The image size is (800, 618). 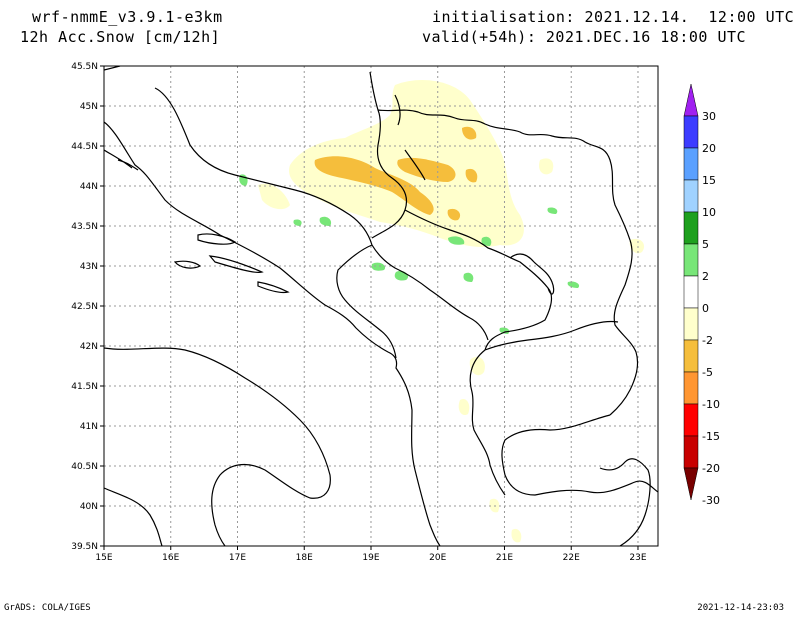 What do you see at coordinates (197, 221) in the screenshot?
I see `island-outline` at bounding box center [197, 221].